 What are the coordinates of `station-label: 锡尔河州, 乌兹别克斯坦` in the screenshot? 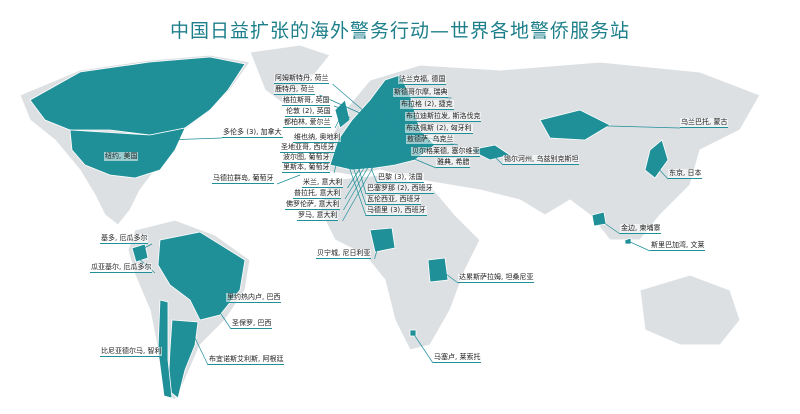 It's located at (541, 160).